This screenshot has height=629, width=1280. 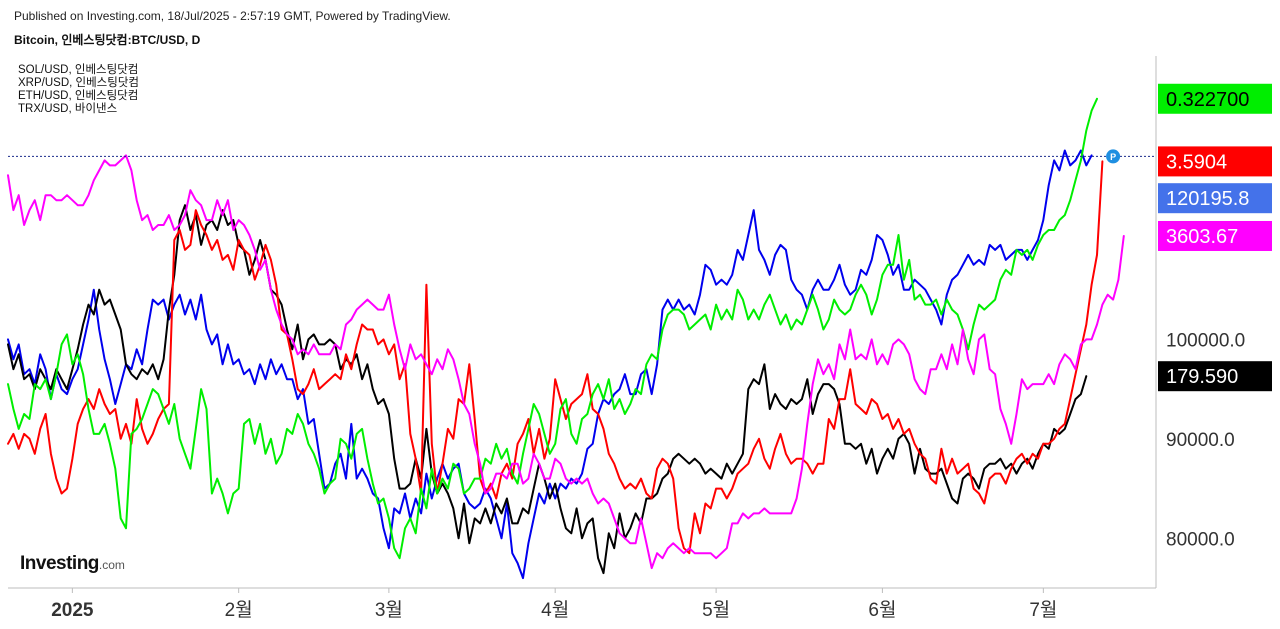 I want to click on price-tag-label: 3.5904, so click(x=1196, y=162).